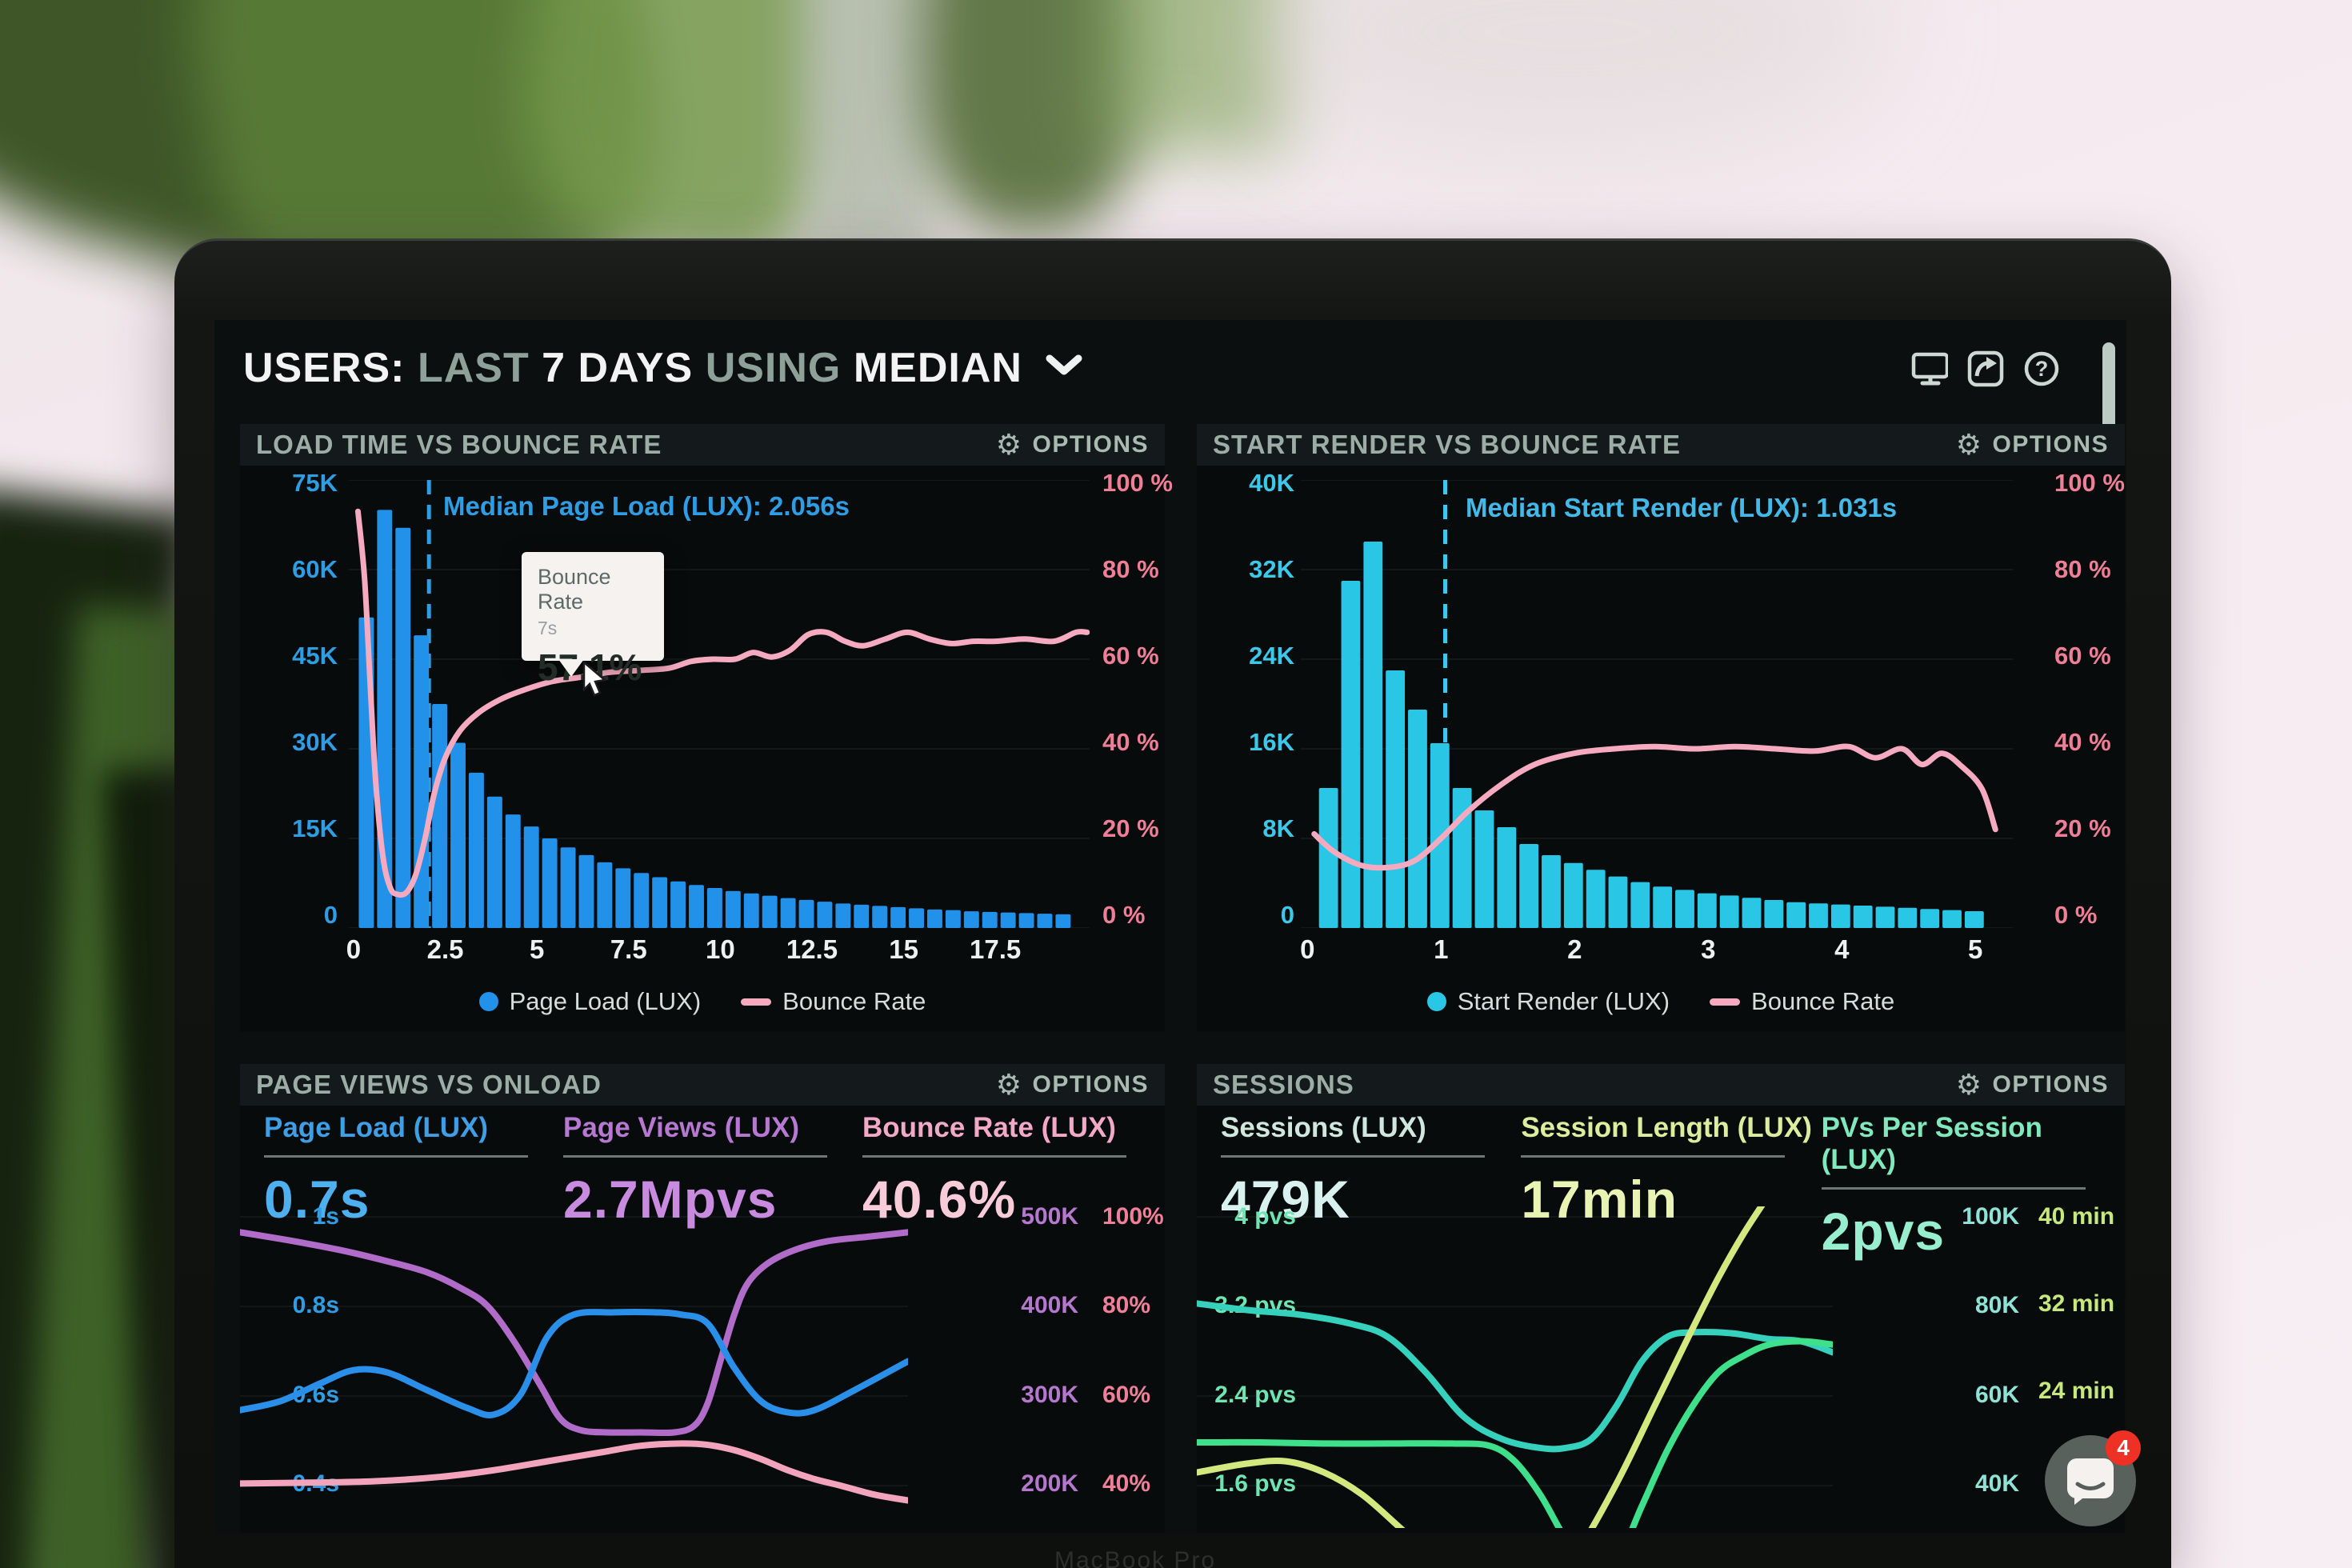  Describe the element at coordinates (1682, 507) in the screenshot. I see `median-annotation: Median Start Render (LUX): 1.031s` at that location.